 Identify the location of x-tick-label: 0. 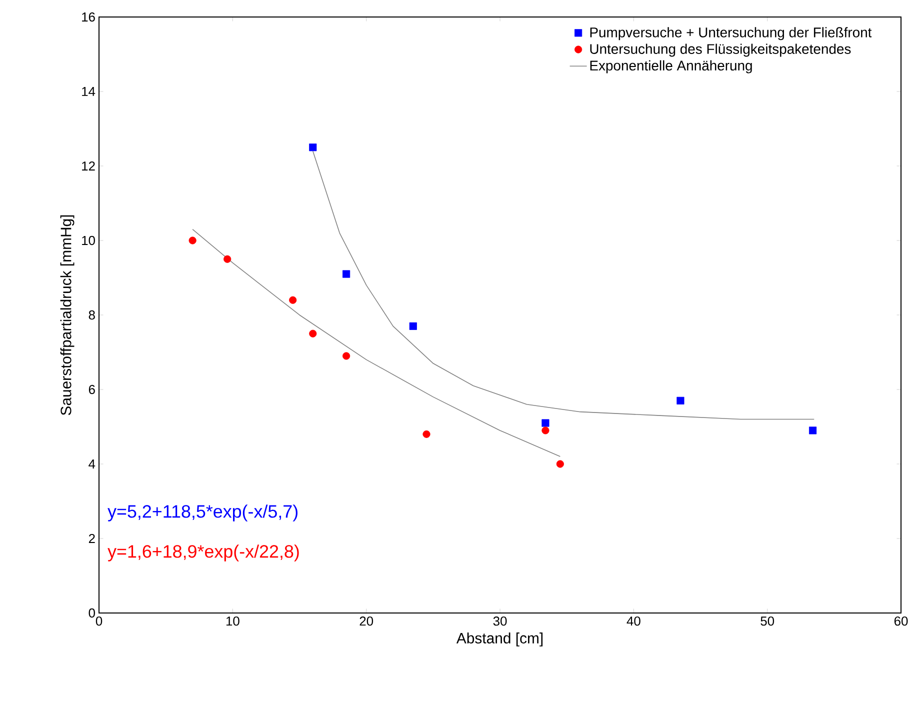
(99, 621).